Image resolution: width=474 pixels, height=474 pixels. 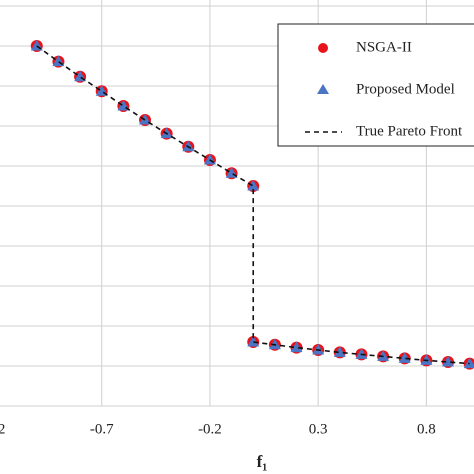 What do you see at coordinates (262, 461) in the screenshot?
I see `x-axis-label: f₁` at bounding box center [262, 461].